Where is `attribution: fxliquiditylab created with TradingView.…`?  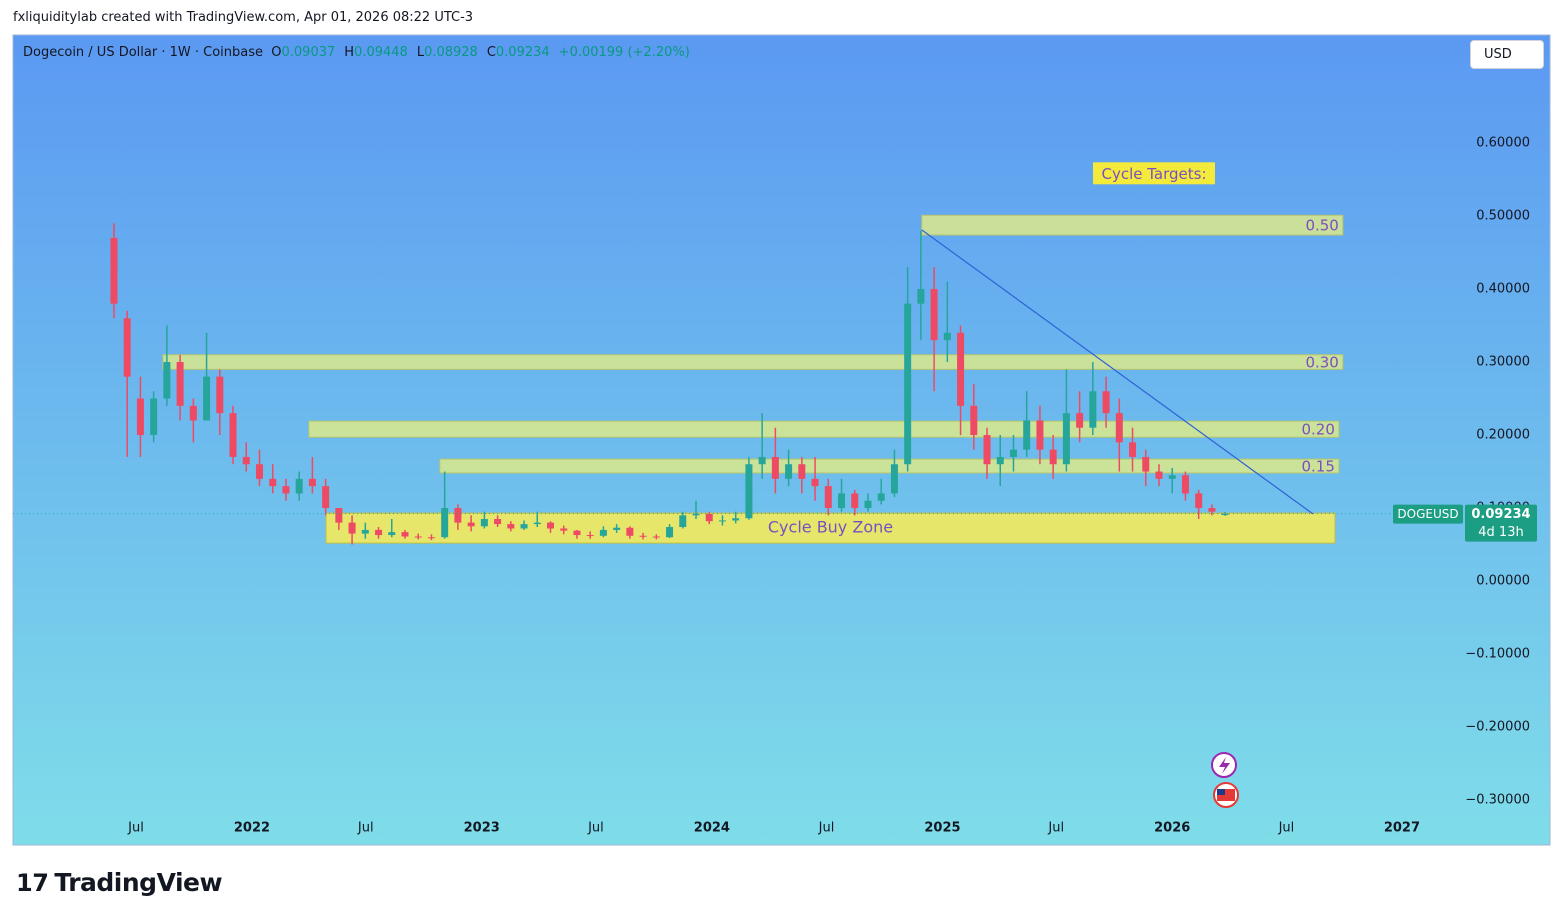 attribution: fxliquiditylab created with TradingView.… is located at coordinates (243, 17).